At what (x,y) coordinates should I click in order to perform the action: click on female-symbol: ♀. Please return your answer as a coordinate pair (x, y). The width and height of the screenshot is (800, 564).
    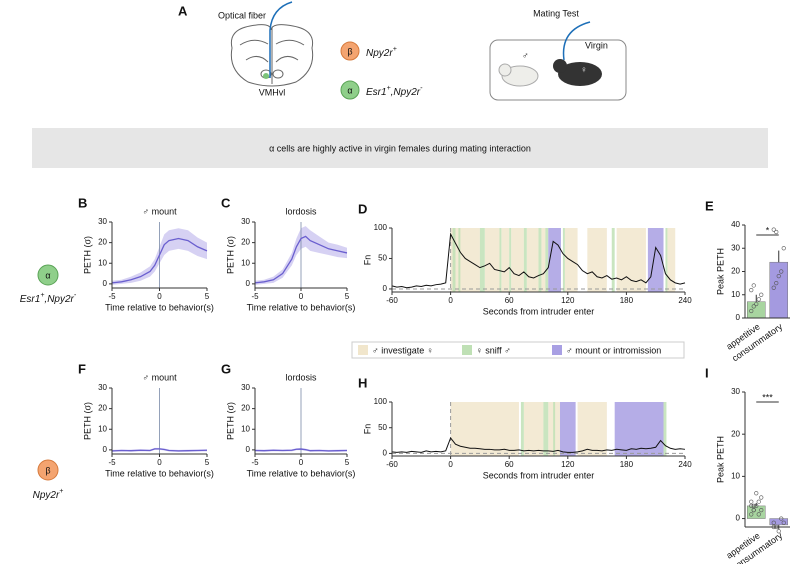
    Looking at the image, I should click on (584, 69).